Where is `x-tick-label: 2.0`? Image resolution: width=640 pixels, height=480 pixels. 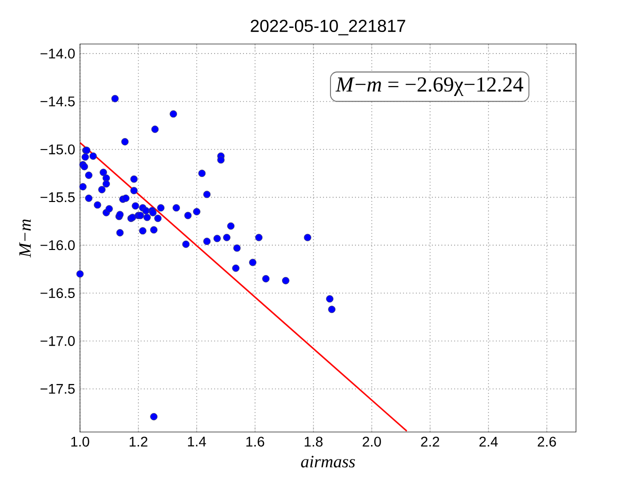
x-tick-label: 2.0 is located at coordinates (371, 441).